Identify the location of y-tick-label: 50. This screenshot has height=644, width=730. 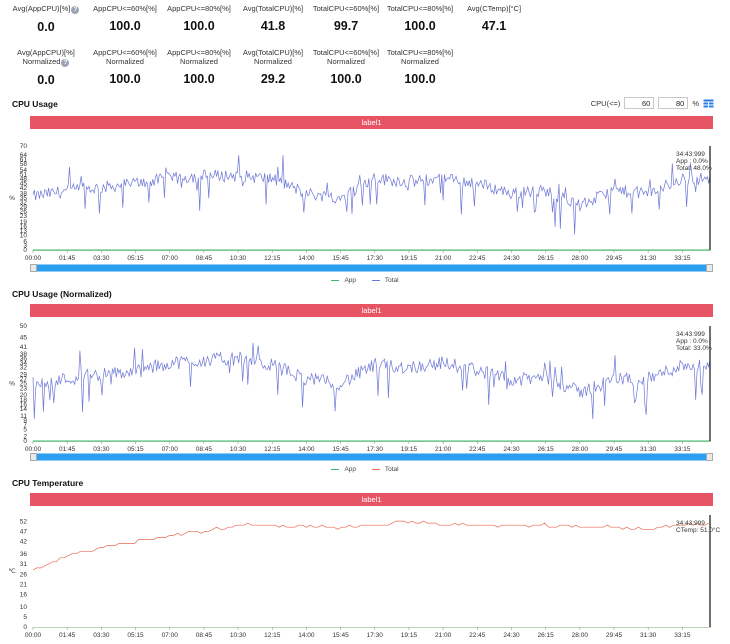
(24, 326).